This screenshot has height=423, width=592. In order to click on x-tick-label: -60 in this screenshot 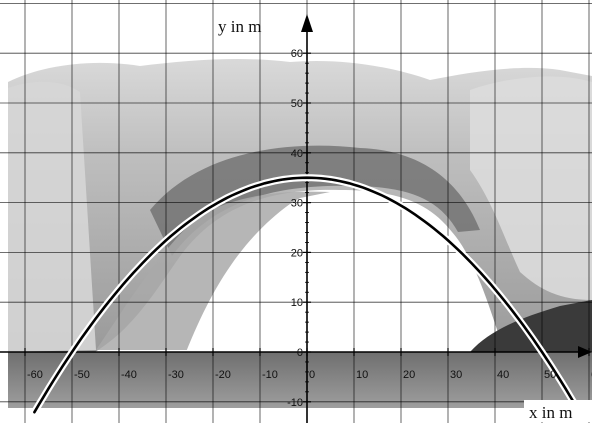, I will do `click(35, 375)`.